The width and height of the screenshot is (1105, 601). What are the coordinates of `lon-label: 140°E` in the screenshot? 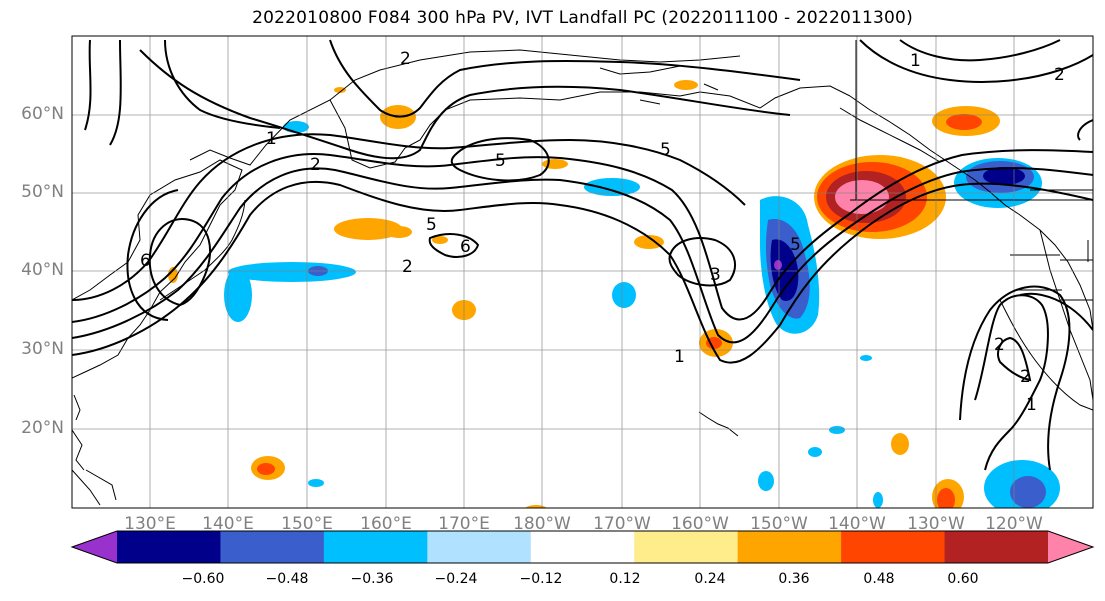 It's located at (228, 524).